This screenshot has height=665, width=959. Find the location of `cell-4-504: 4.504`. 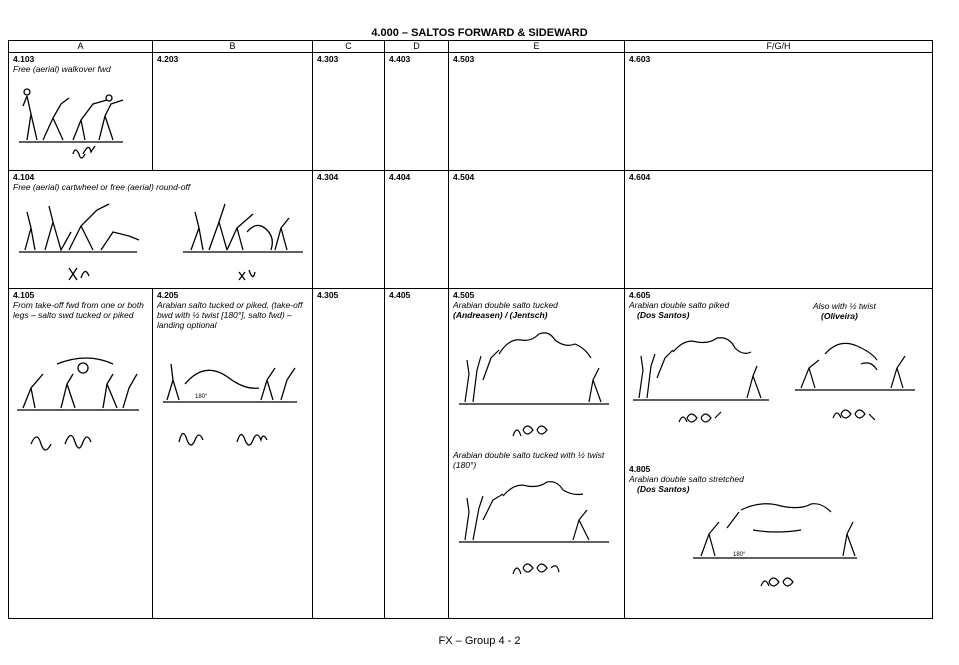

cell-4-504: 4.504 is located at coordinates (536, 229).